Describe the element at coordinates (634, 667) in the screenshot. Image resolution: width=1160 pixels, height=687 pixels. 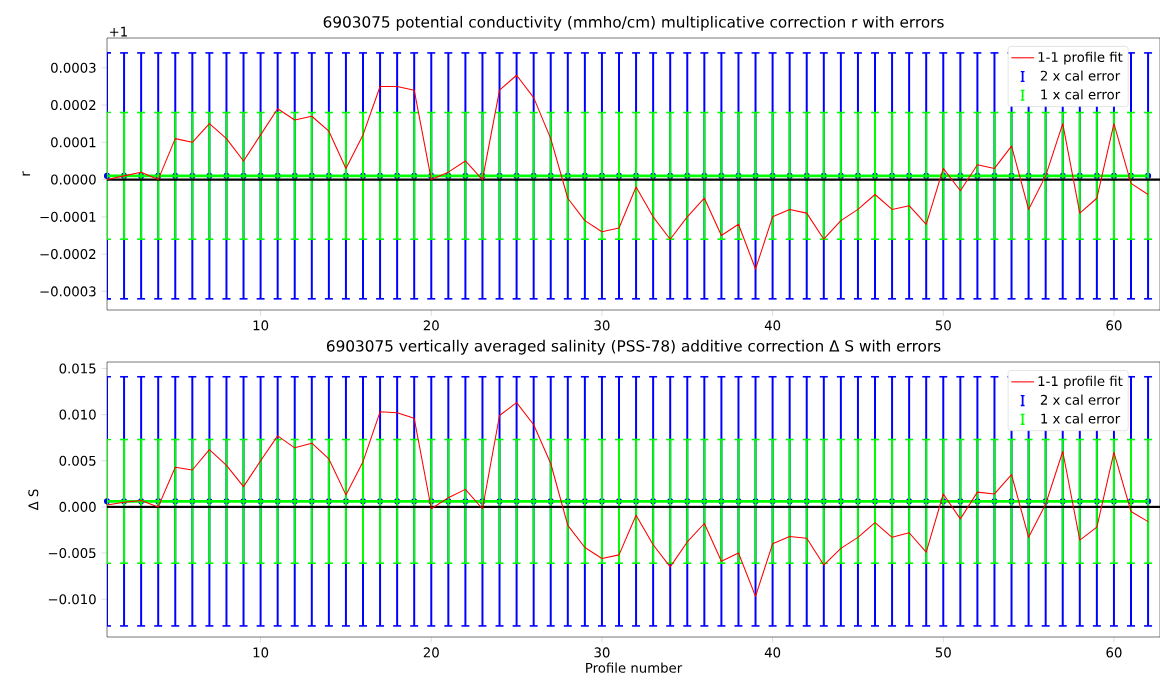
I see `x-axis-title: Profile number` at that location.